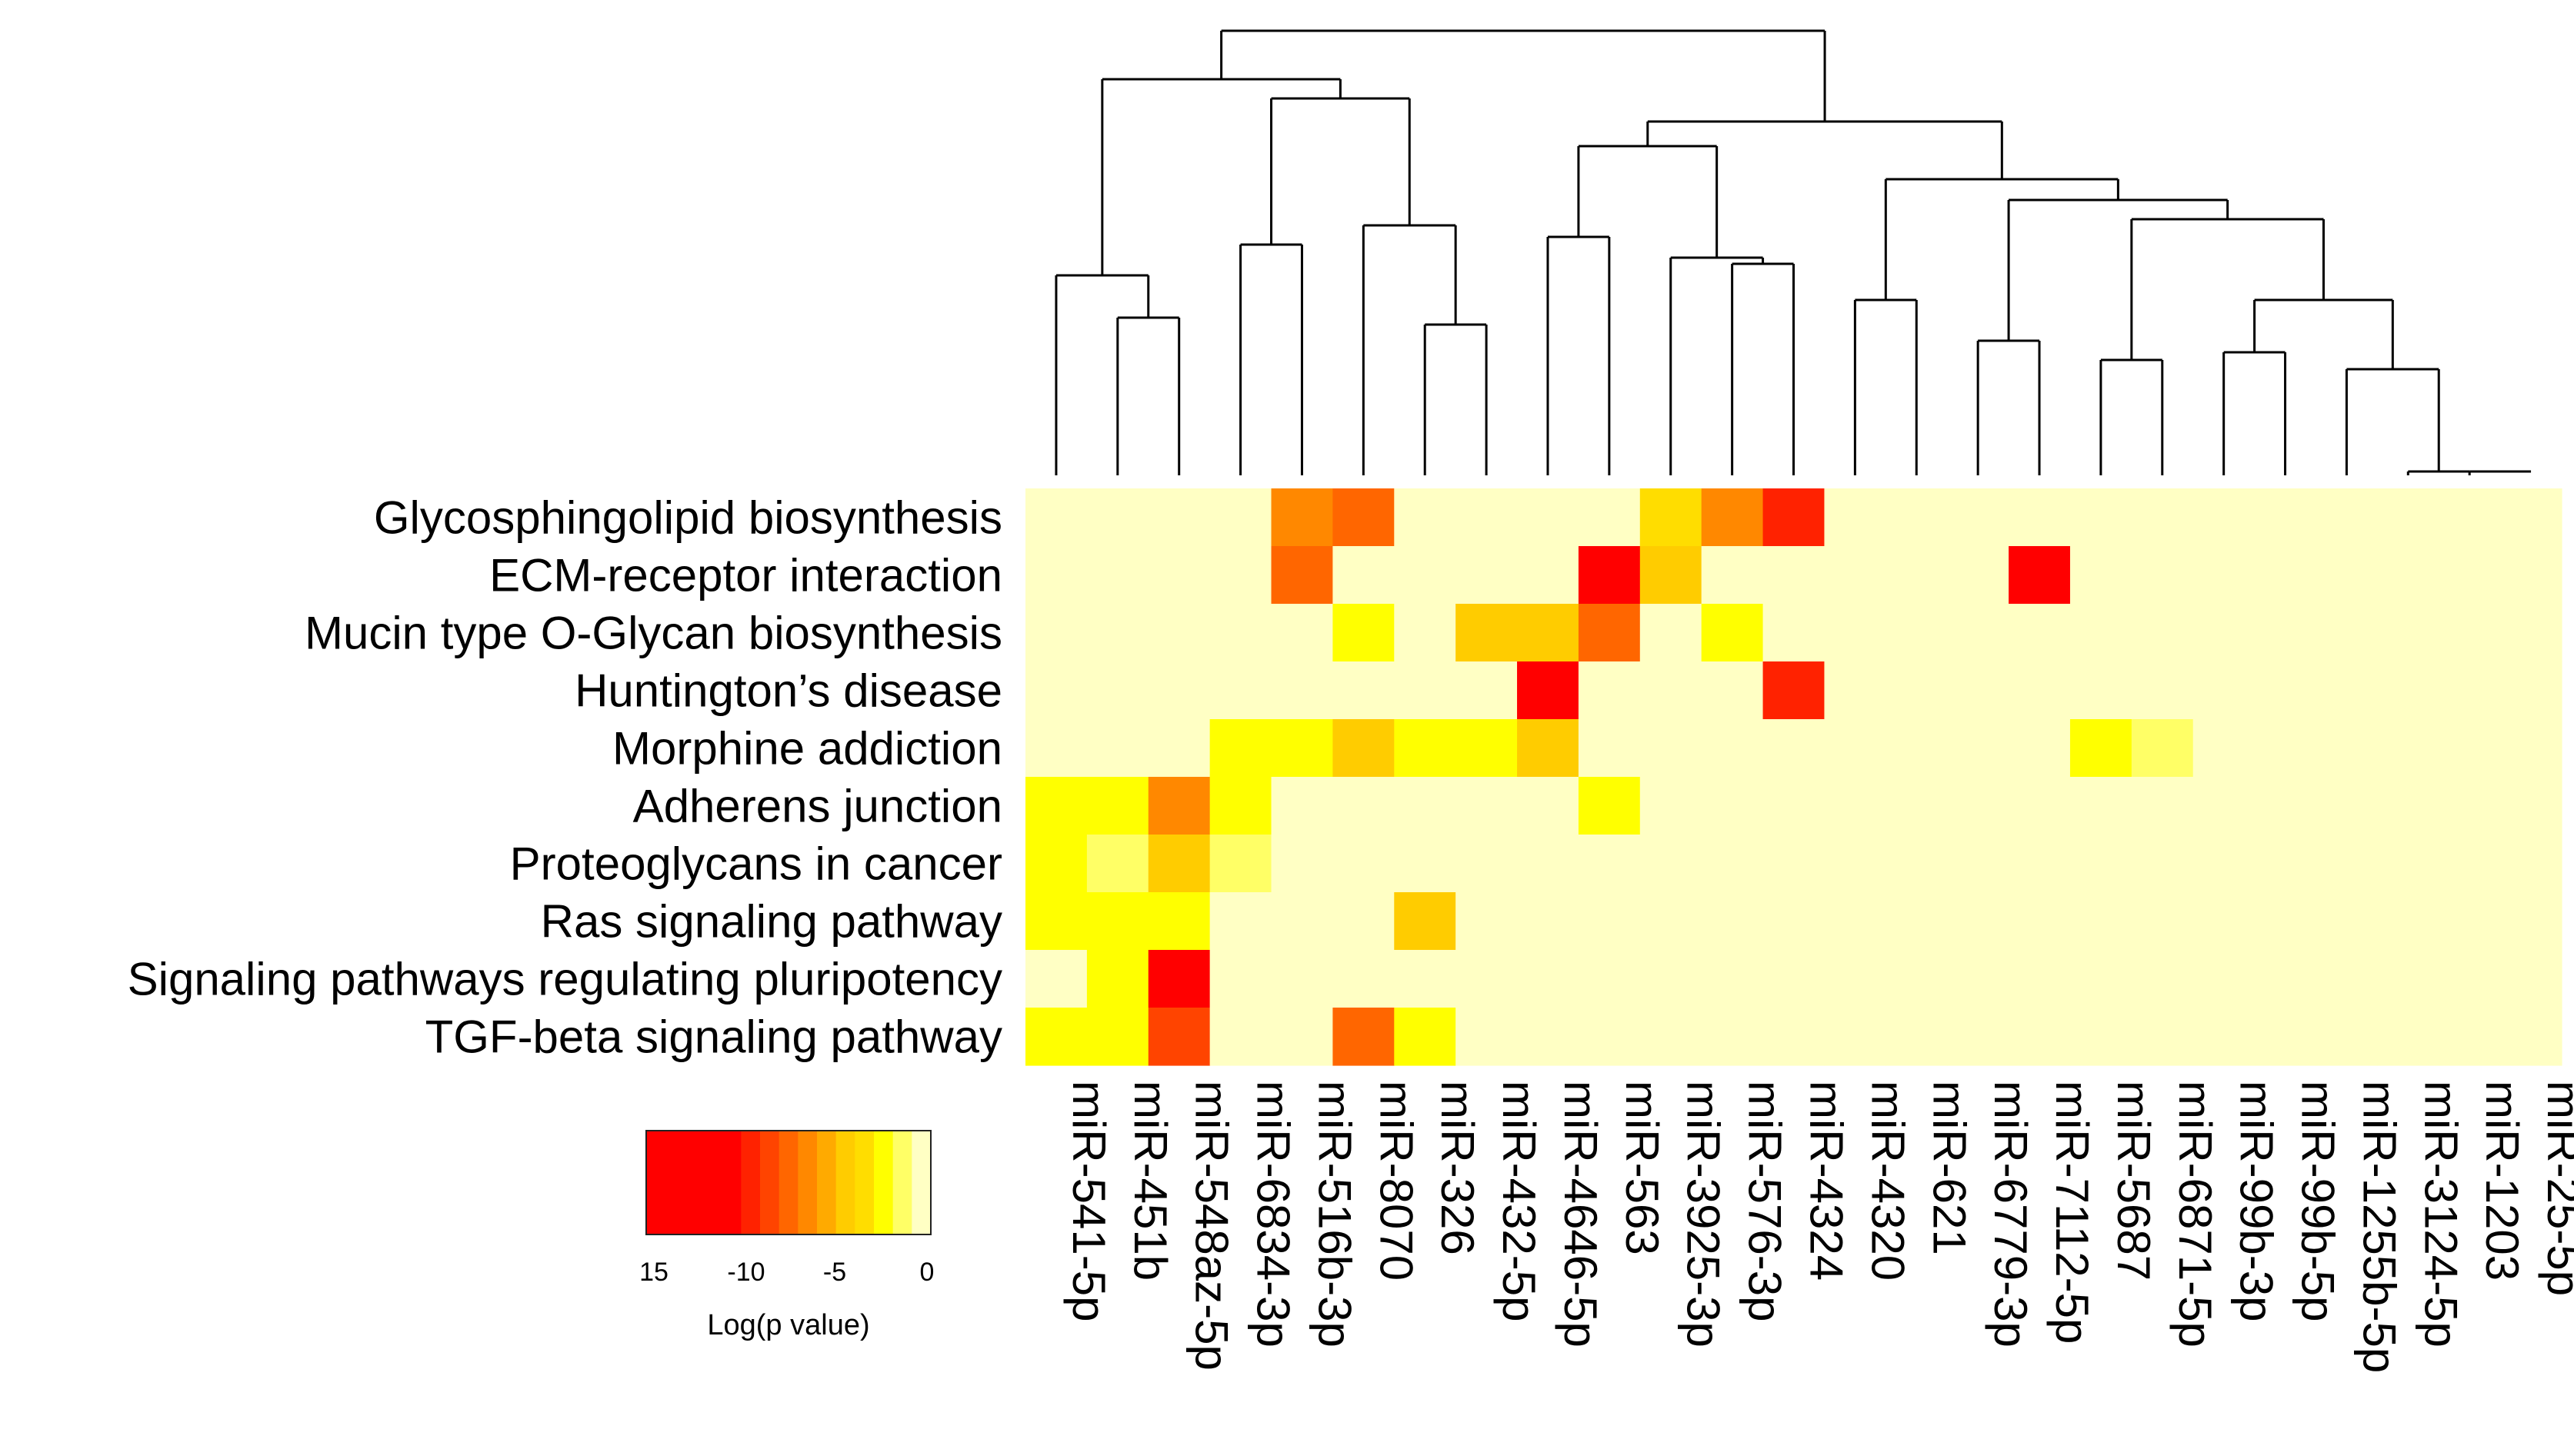  Describe the element at coordinates (1826, 1181) in the screenshot. I see `column-label: miR-4324` at that location.